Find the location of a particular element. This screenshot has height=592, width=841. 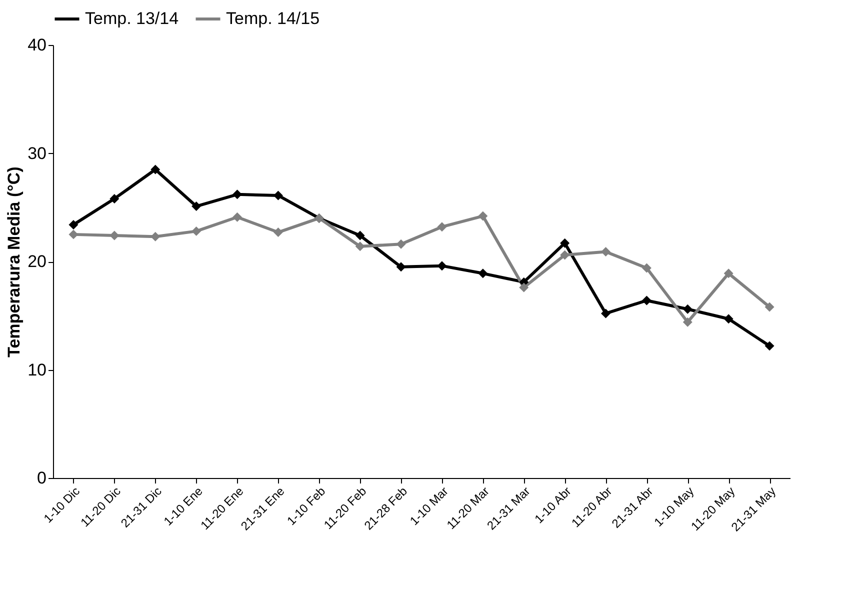

y-tick-label: 0 is located at coordinates (41, 478).